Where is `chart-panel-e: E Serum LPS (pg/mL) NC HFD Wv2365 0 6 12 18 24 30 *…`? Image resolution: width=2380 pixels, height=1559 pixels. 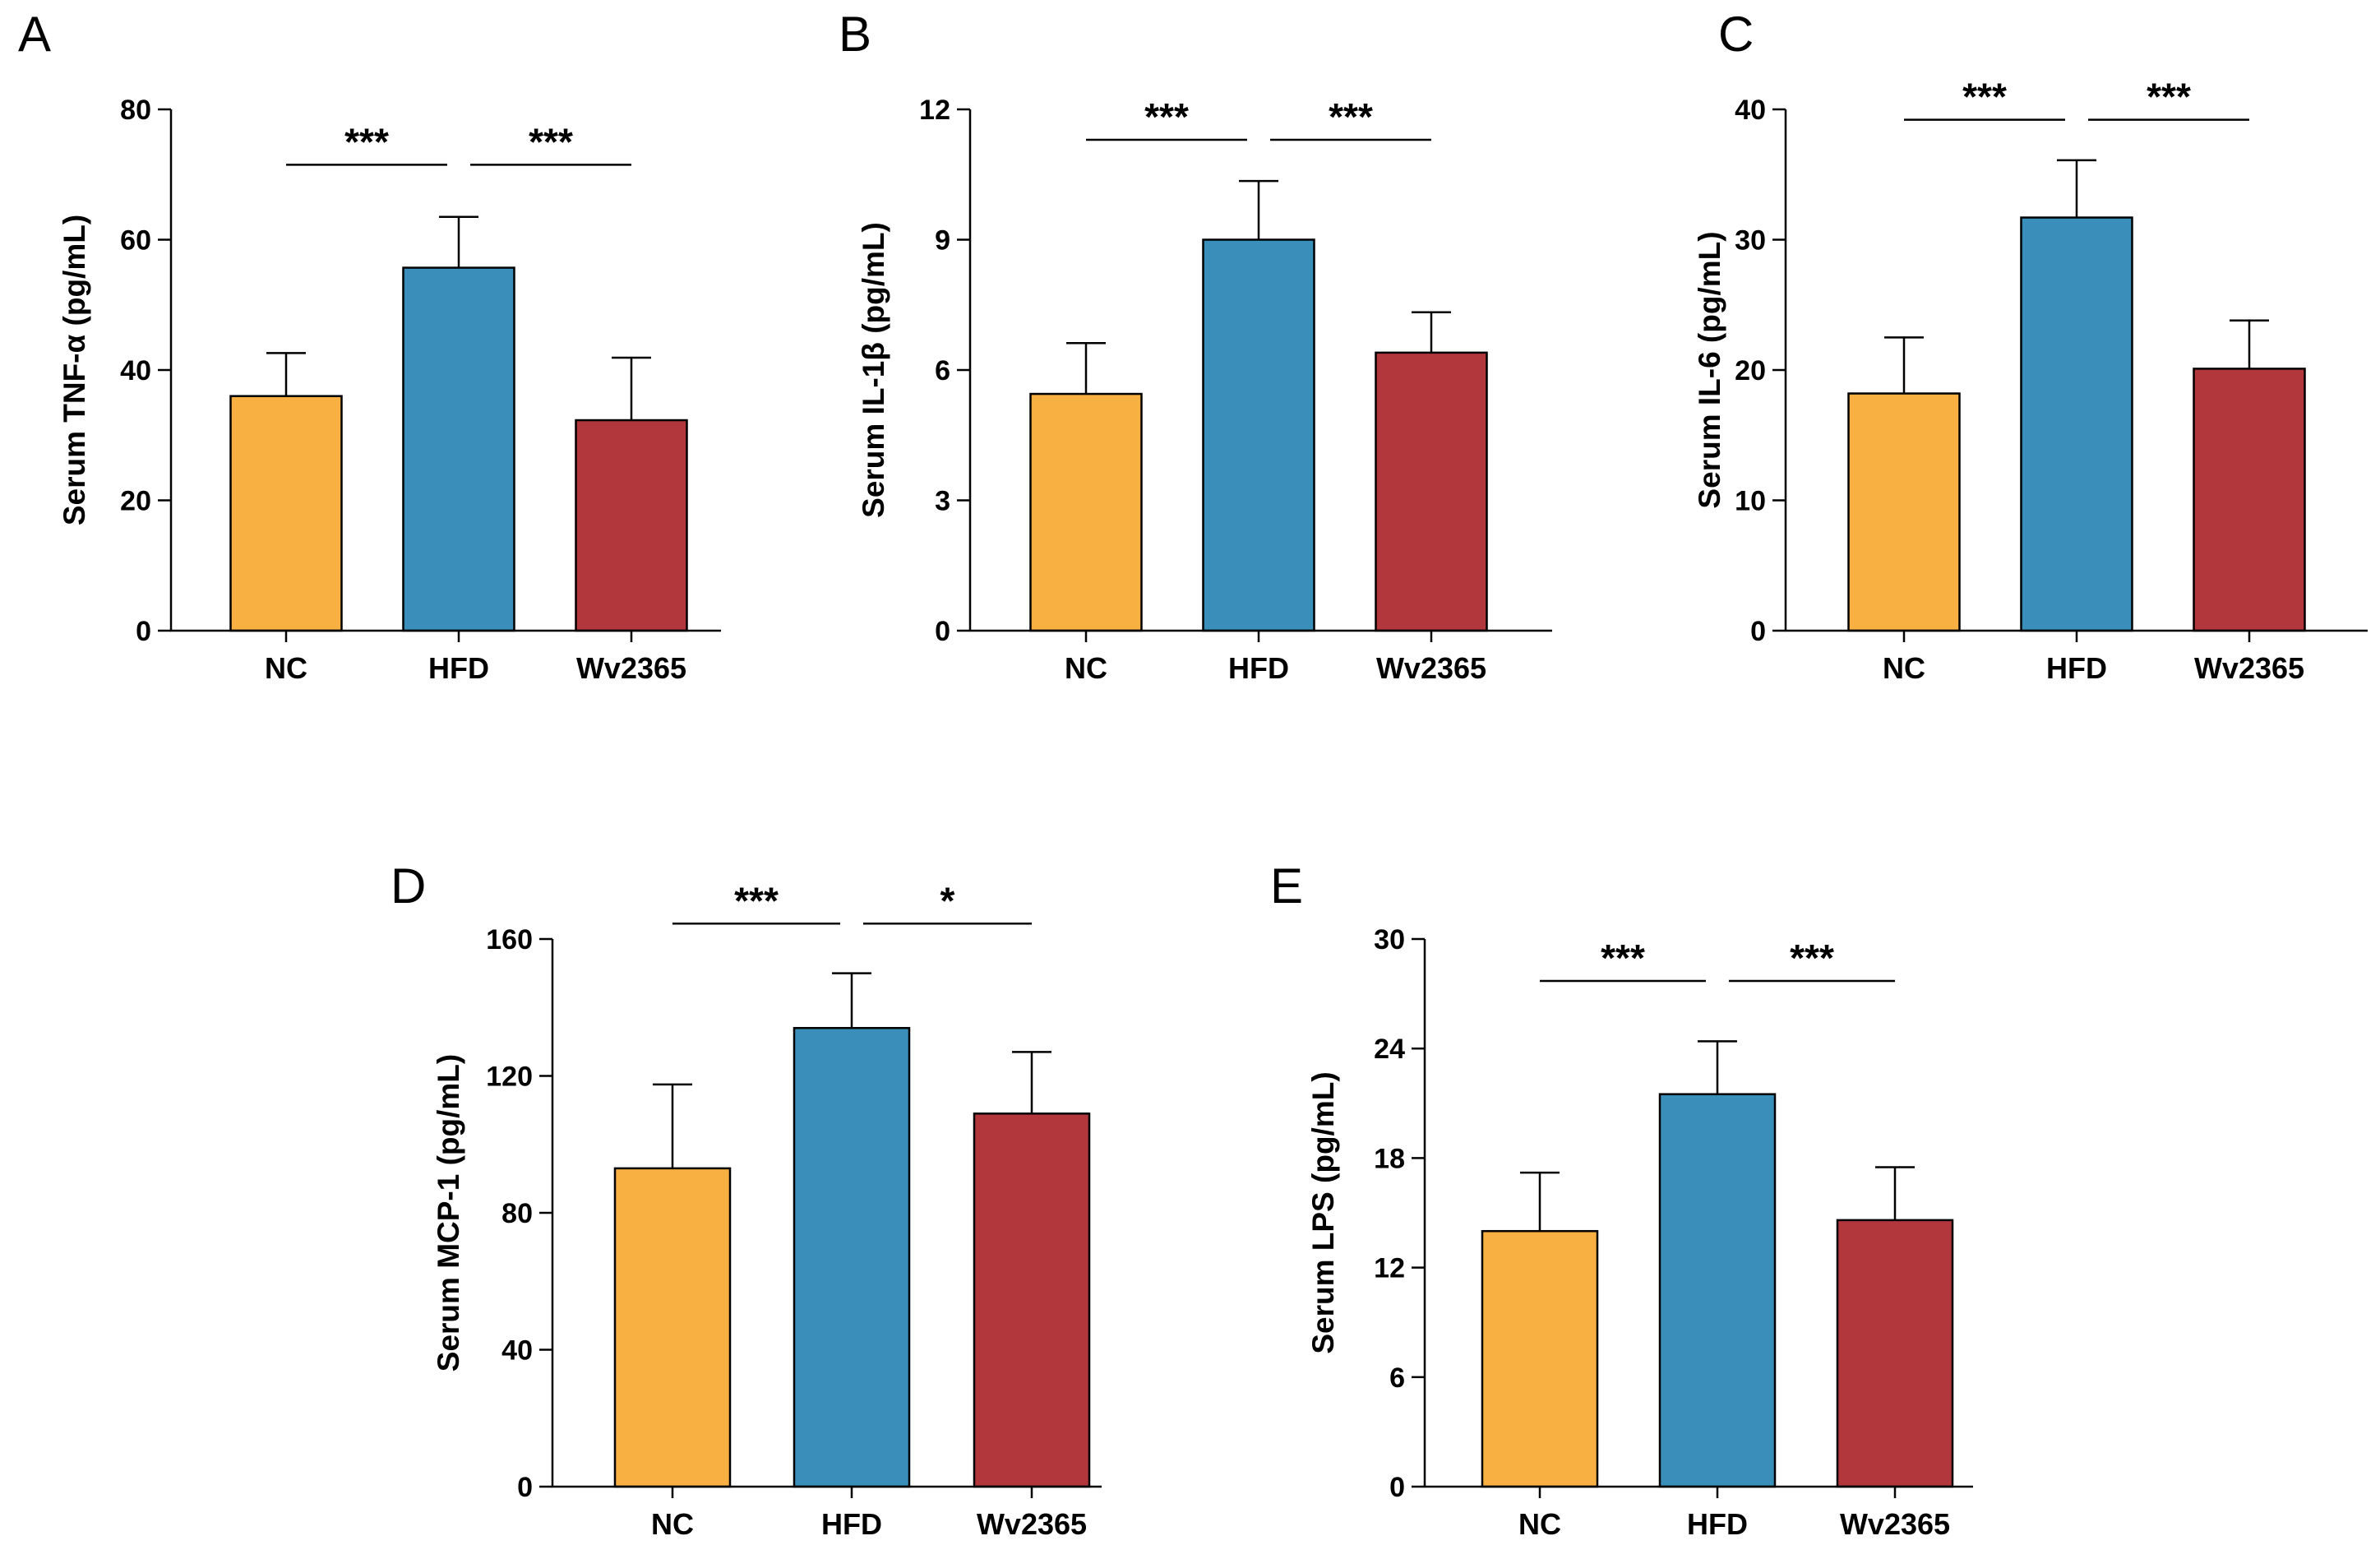 chart-panel-e: E Serum LPS (pg/mL) NC HFD Wv2365 0 6 12 18 24 30 *… is located at coordinates (1621, 1199).